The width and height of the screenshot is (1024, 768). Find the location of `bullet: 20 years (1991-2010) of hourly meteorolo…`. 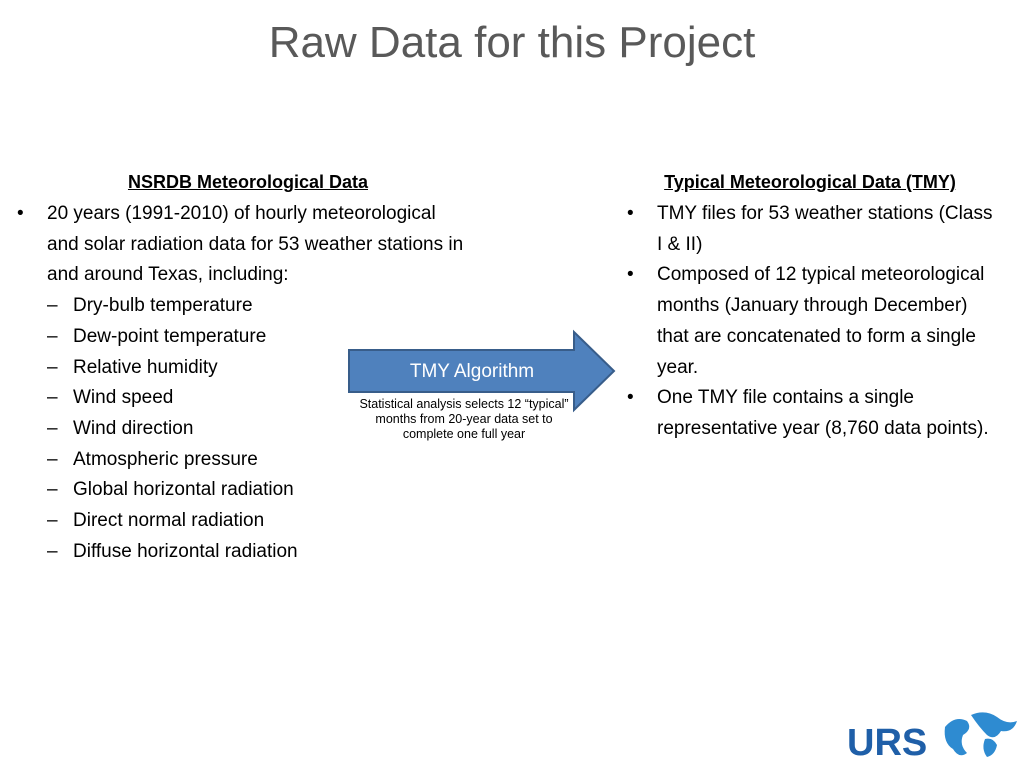

bullet: 20 years (1991-2010) of hourly meteorolo… is located at coordinates (242, 245).